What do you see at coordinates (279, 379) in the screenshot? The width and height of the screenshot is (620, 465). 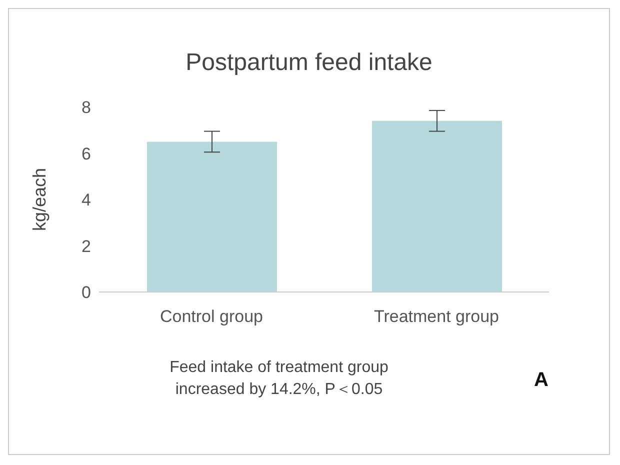 I see `text: Feed intake of treatment group increased by 14.2%, P＜0.05` at bounding box center [279, 379].